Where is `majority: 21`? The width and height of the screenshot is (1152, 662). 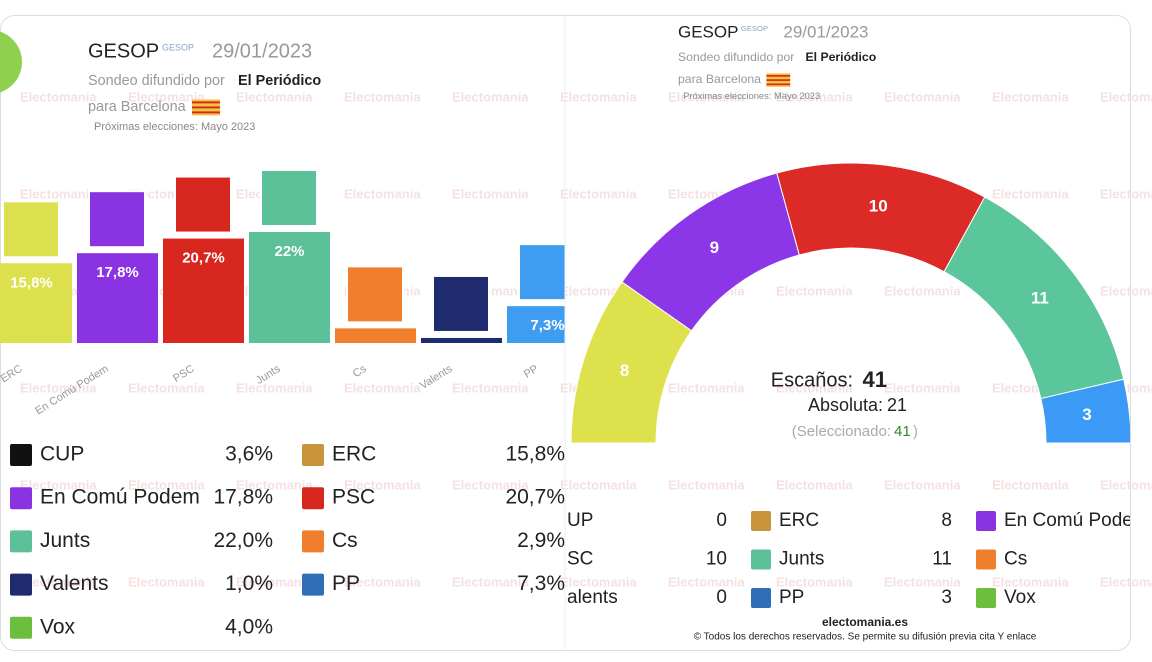 majority: 21 is located at coordinates (897, 405).